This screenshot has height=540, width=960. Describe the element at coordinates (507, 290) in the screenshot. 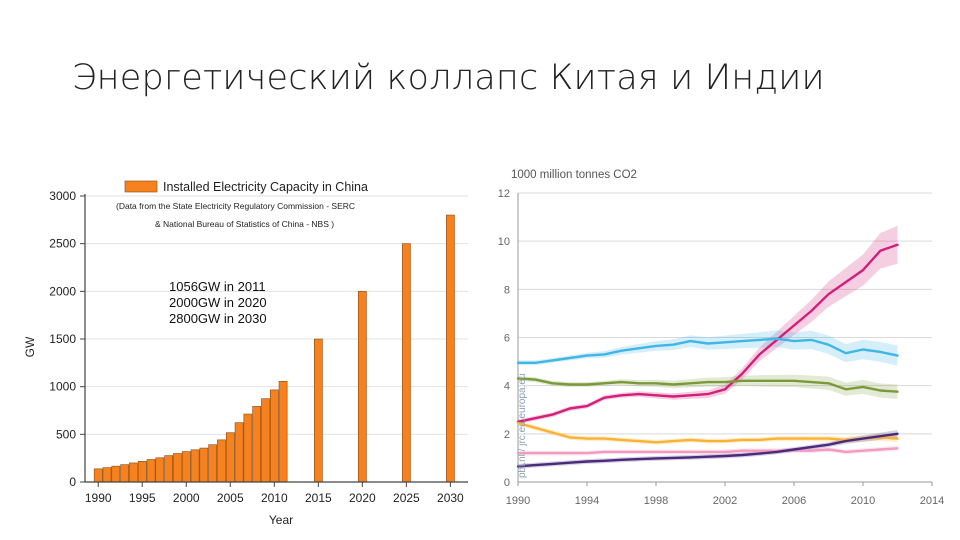

I see `right-y-tick-label: 8` at that location.